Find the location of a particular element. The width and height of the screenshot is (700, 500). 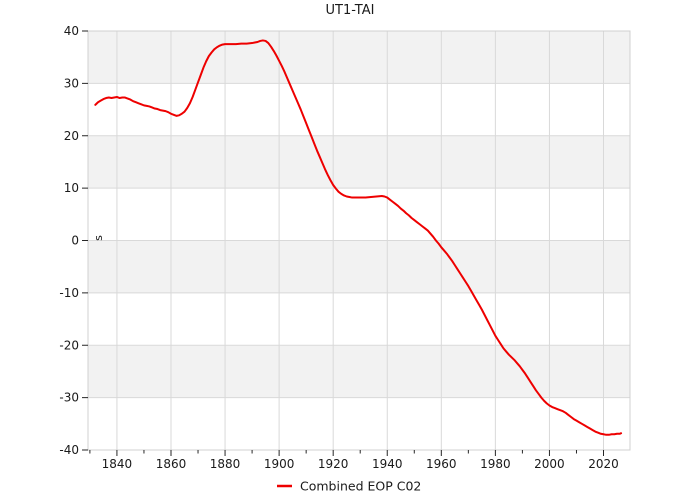

x-tick-label: 2020 is located at coordinates (603, 464).